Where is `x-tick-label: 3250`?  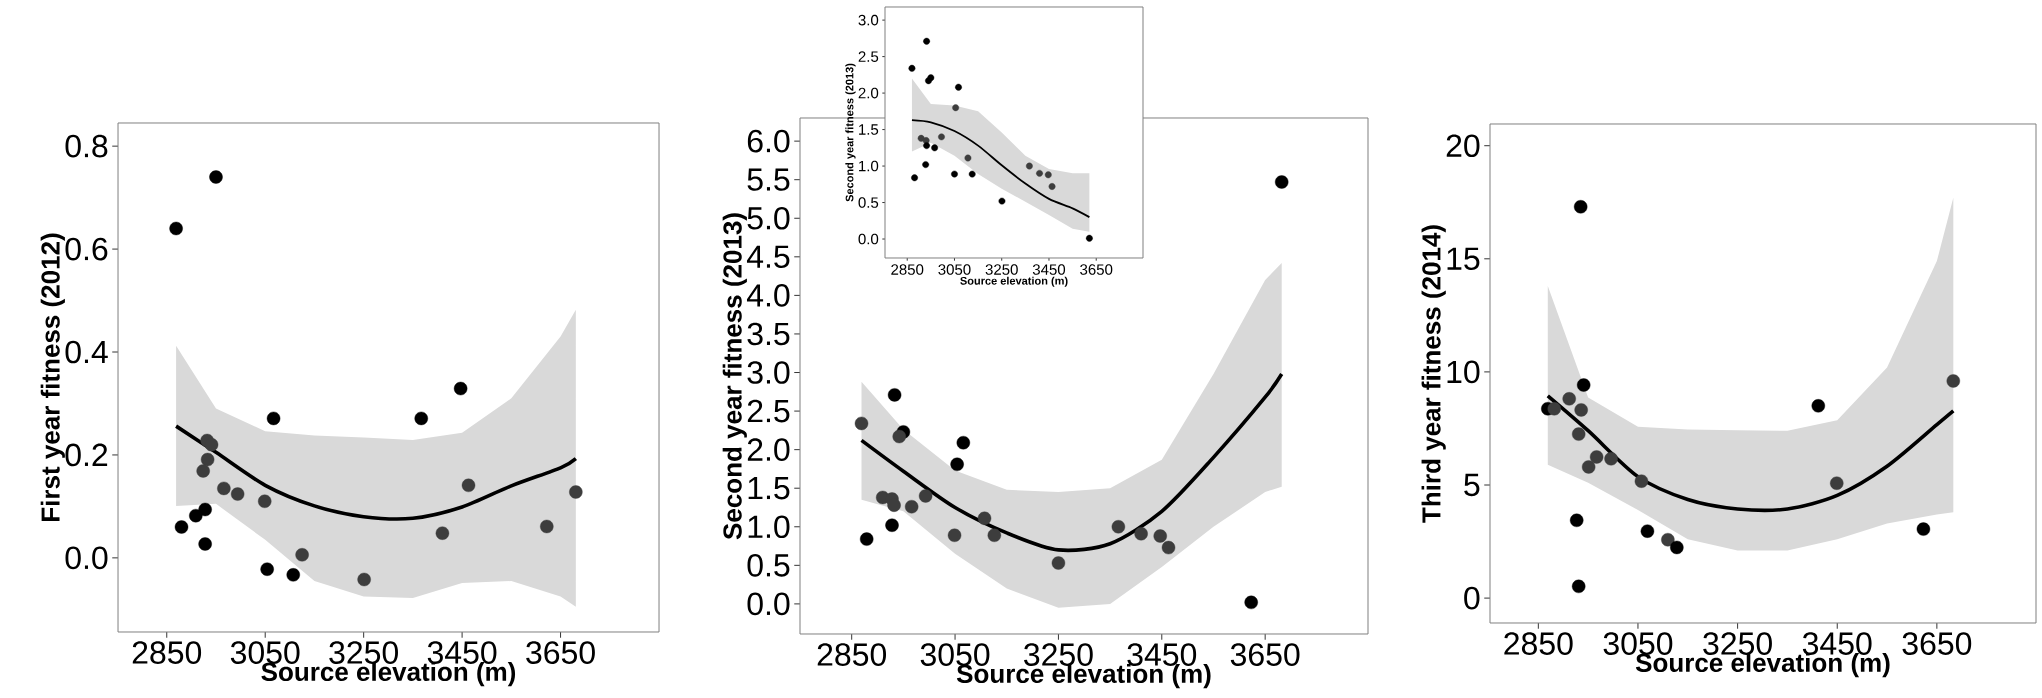
x-tick-label: 3250 is located at coordinates (1001, 269).